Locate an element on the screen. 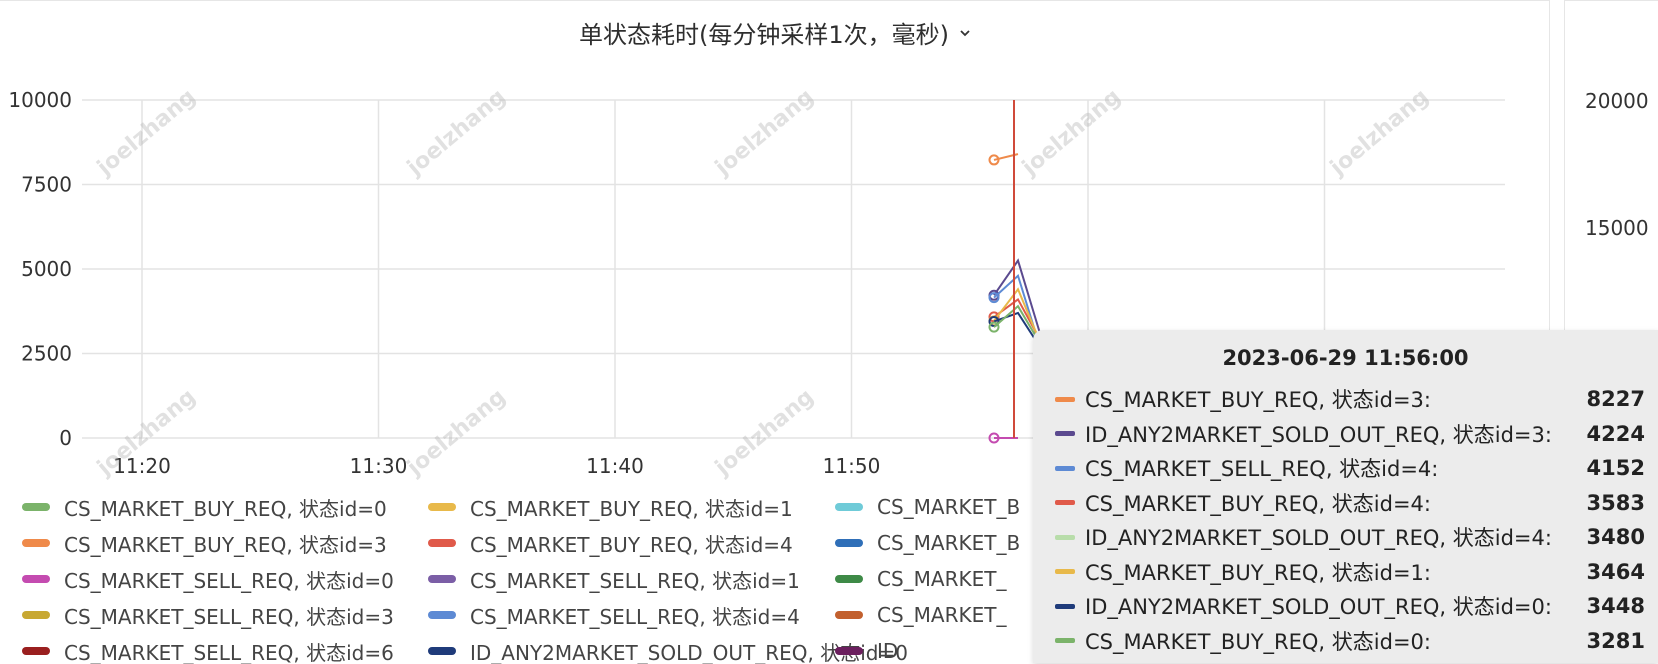 This screenshot has height=664, width=1658. tooltip-title: 2023-06-29 11:56:00 is located at coordinates (1345, 358).